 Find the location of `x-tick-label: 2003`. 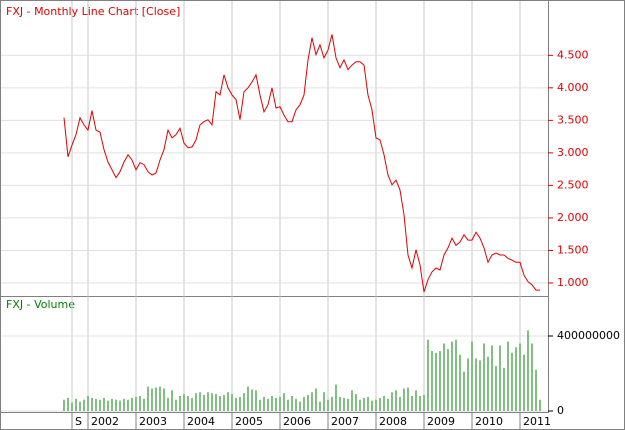

x-tick-label: 2003 is located at coordinates (153, 421).